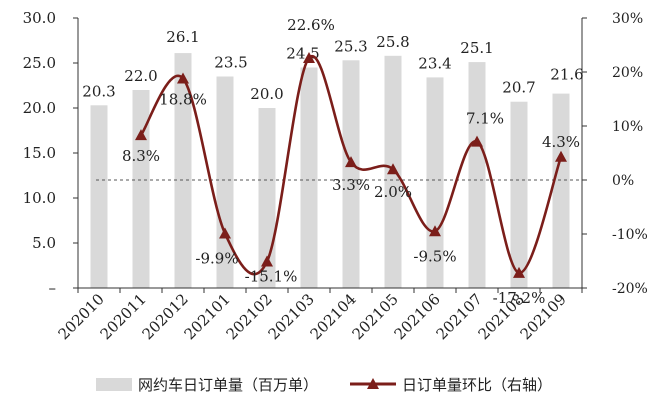 The width and height of the screenshot is (666, 407). Describe the element at coordinates (311, 25) in the screenshot. I see `line-value-label: 22.6%` at that location.